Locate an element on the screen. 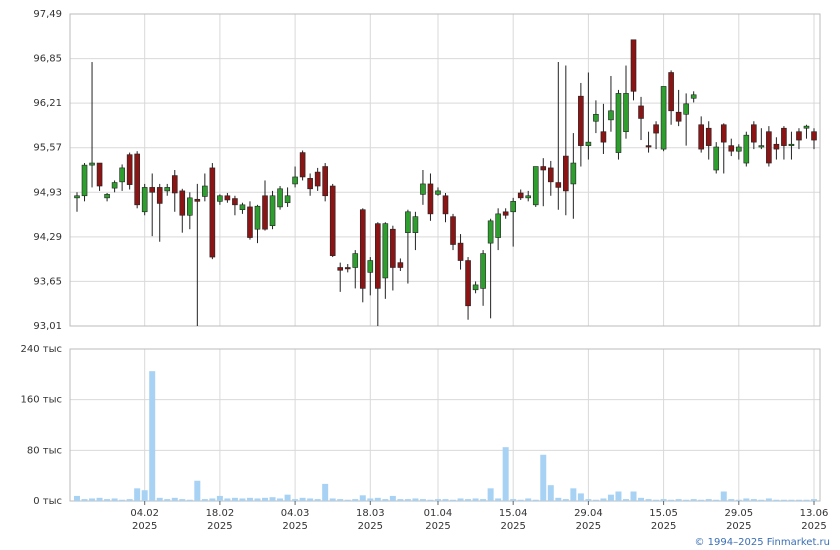 The height and width of the screenshot is (550, 840). y-tick-label: 95,57 is located at coordinates (47, 148).